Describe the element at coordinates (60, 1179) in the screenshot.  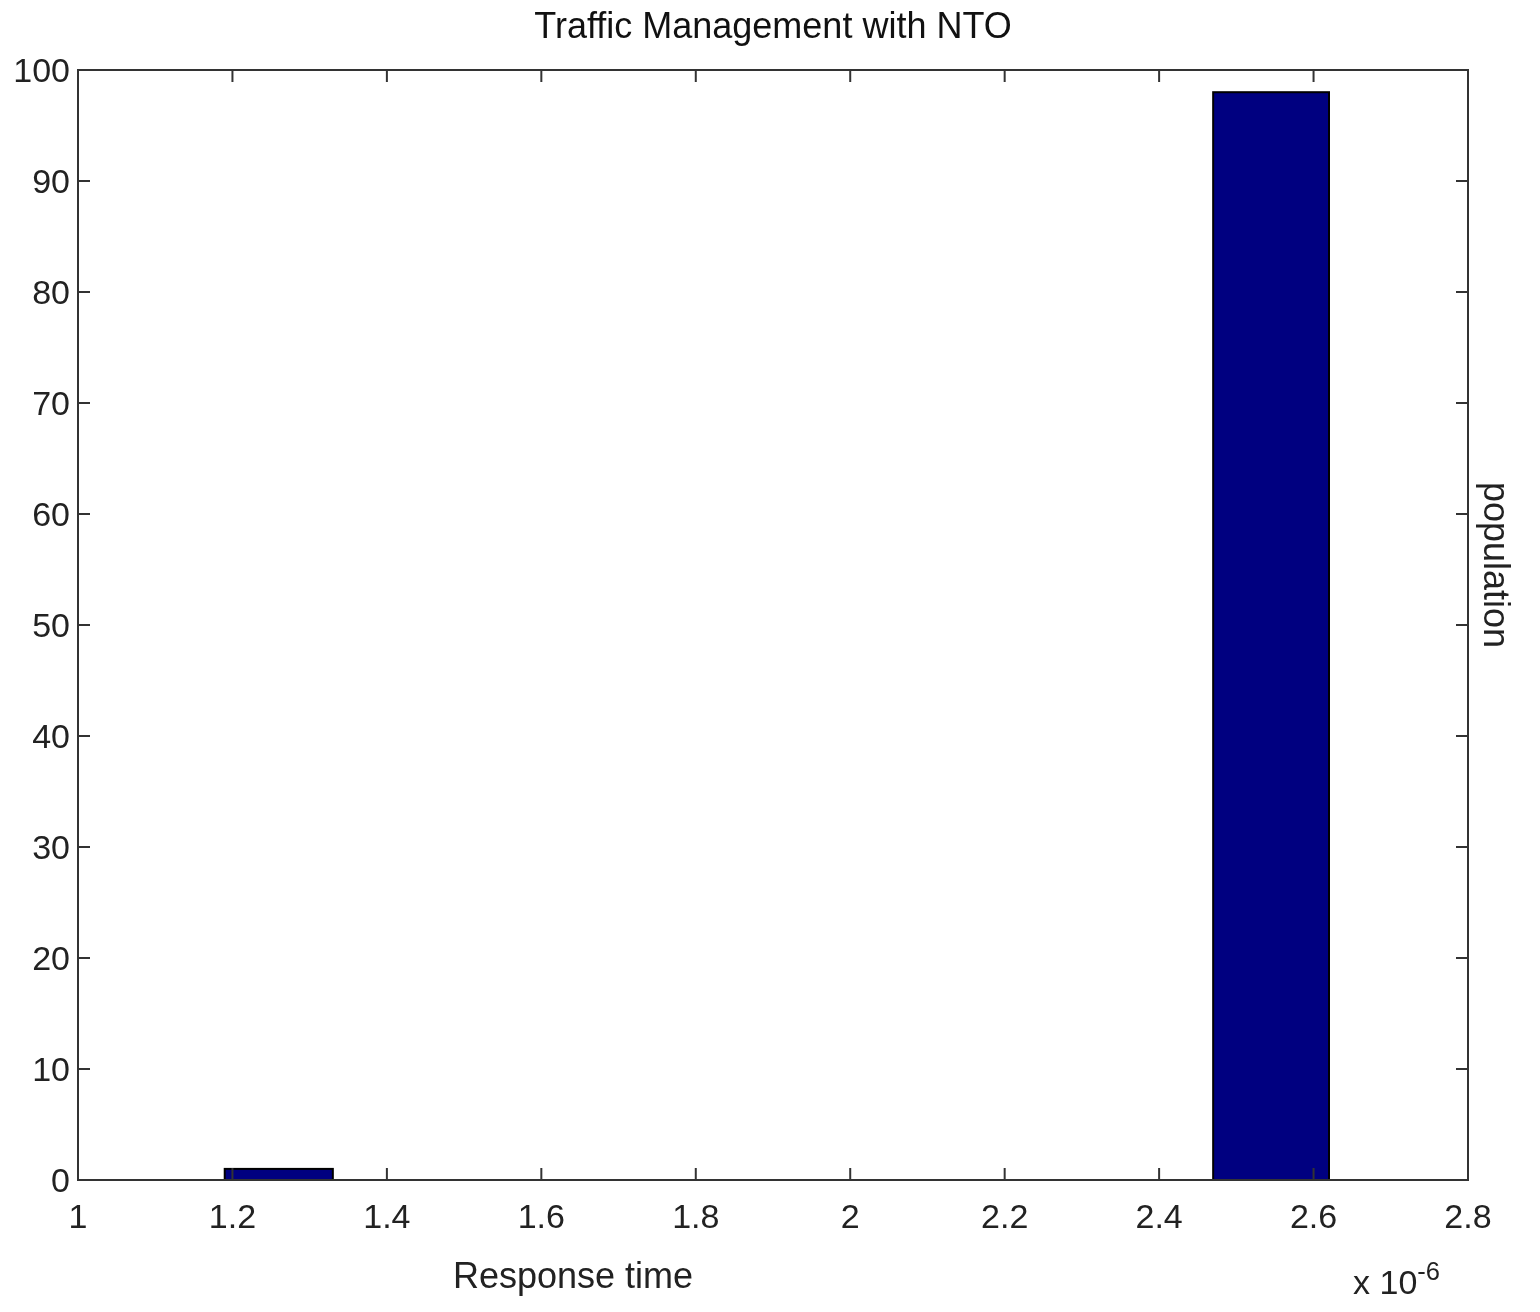
I see `y-tick-label: 0` at that location.